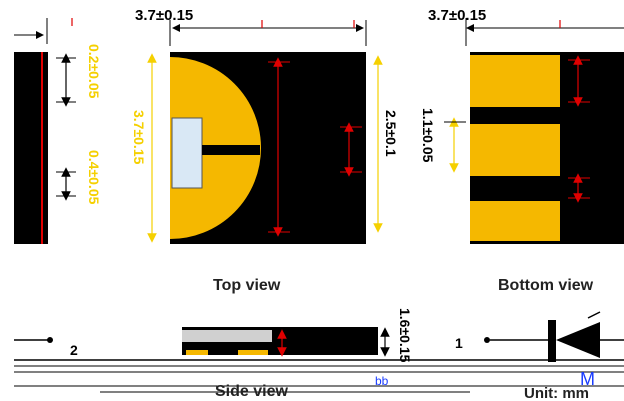  I want to click on m-label: M, so click(587, 379).